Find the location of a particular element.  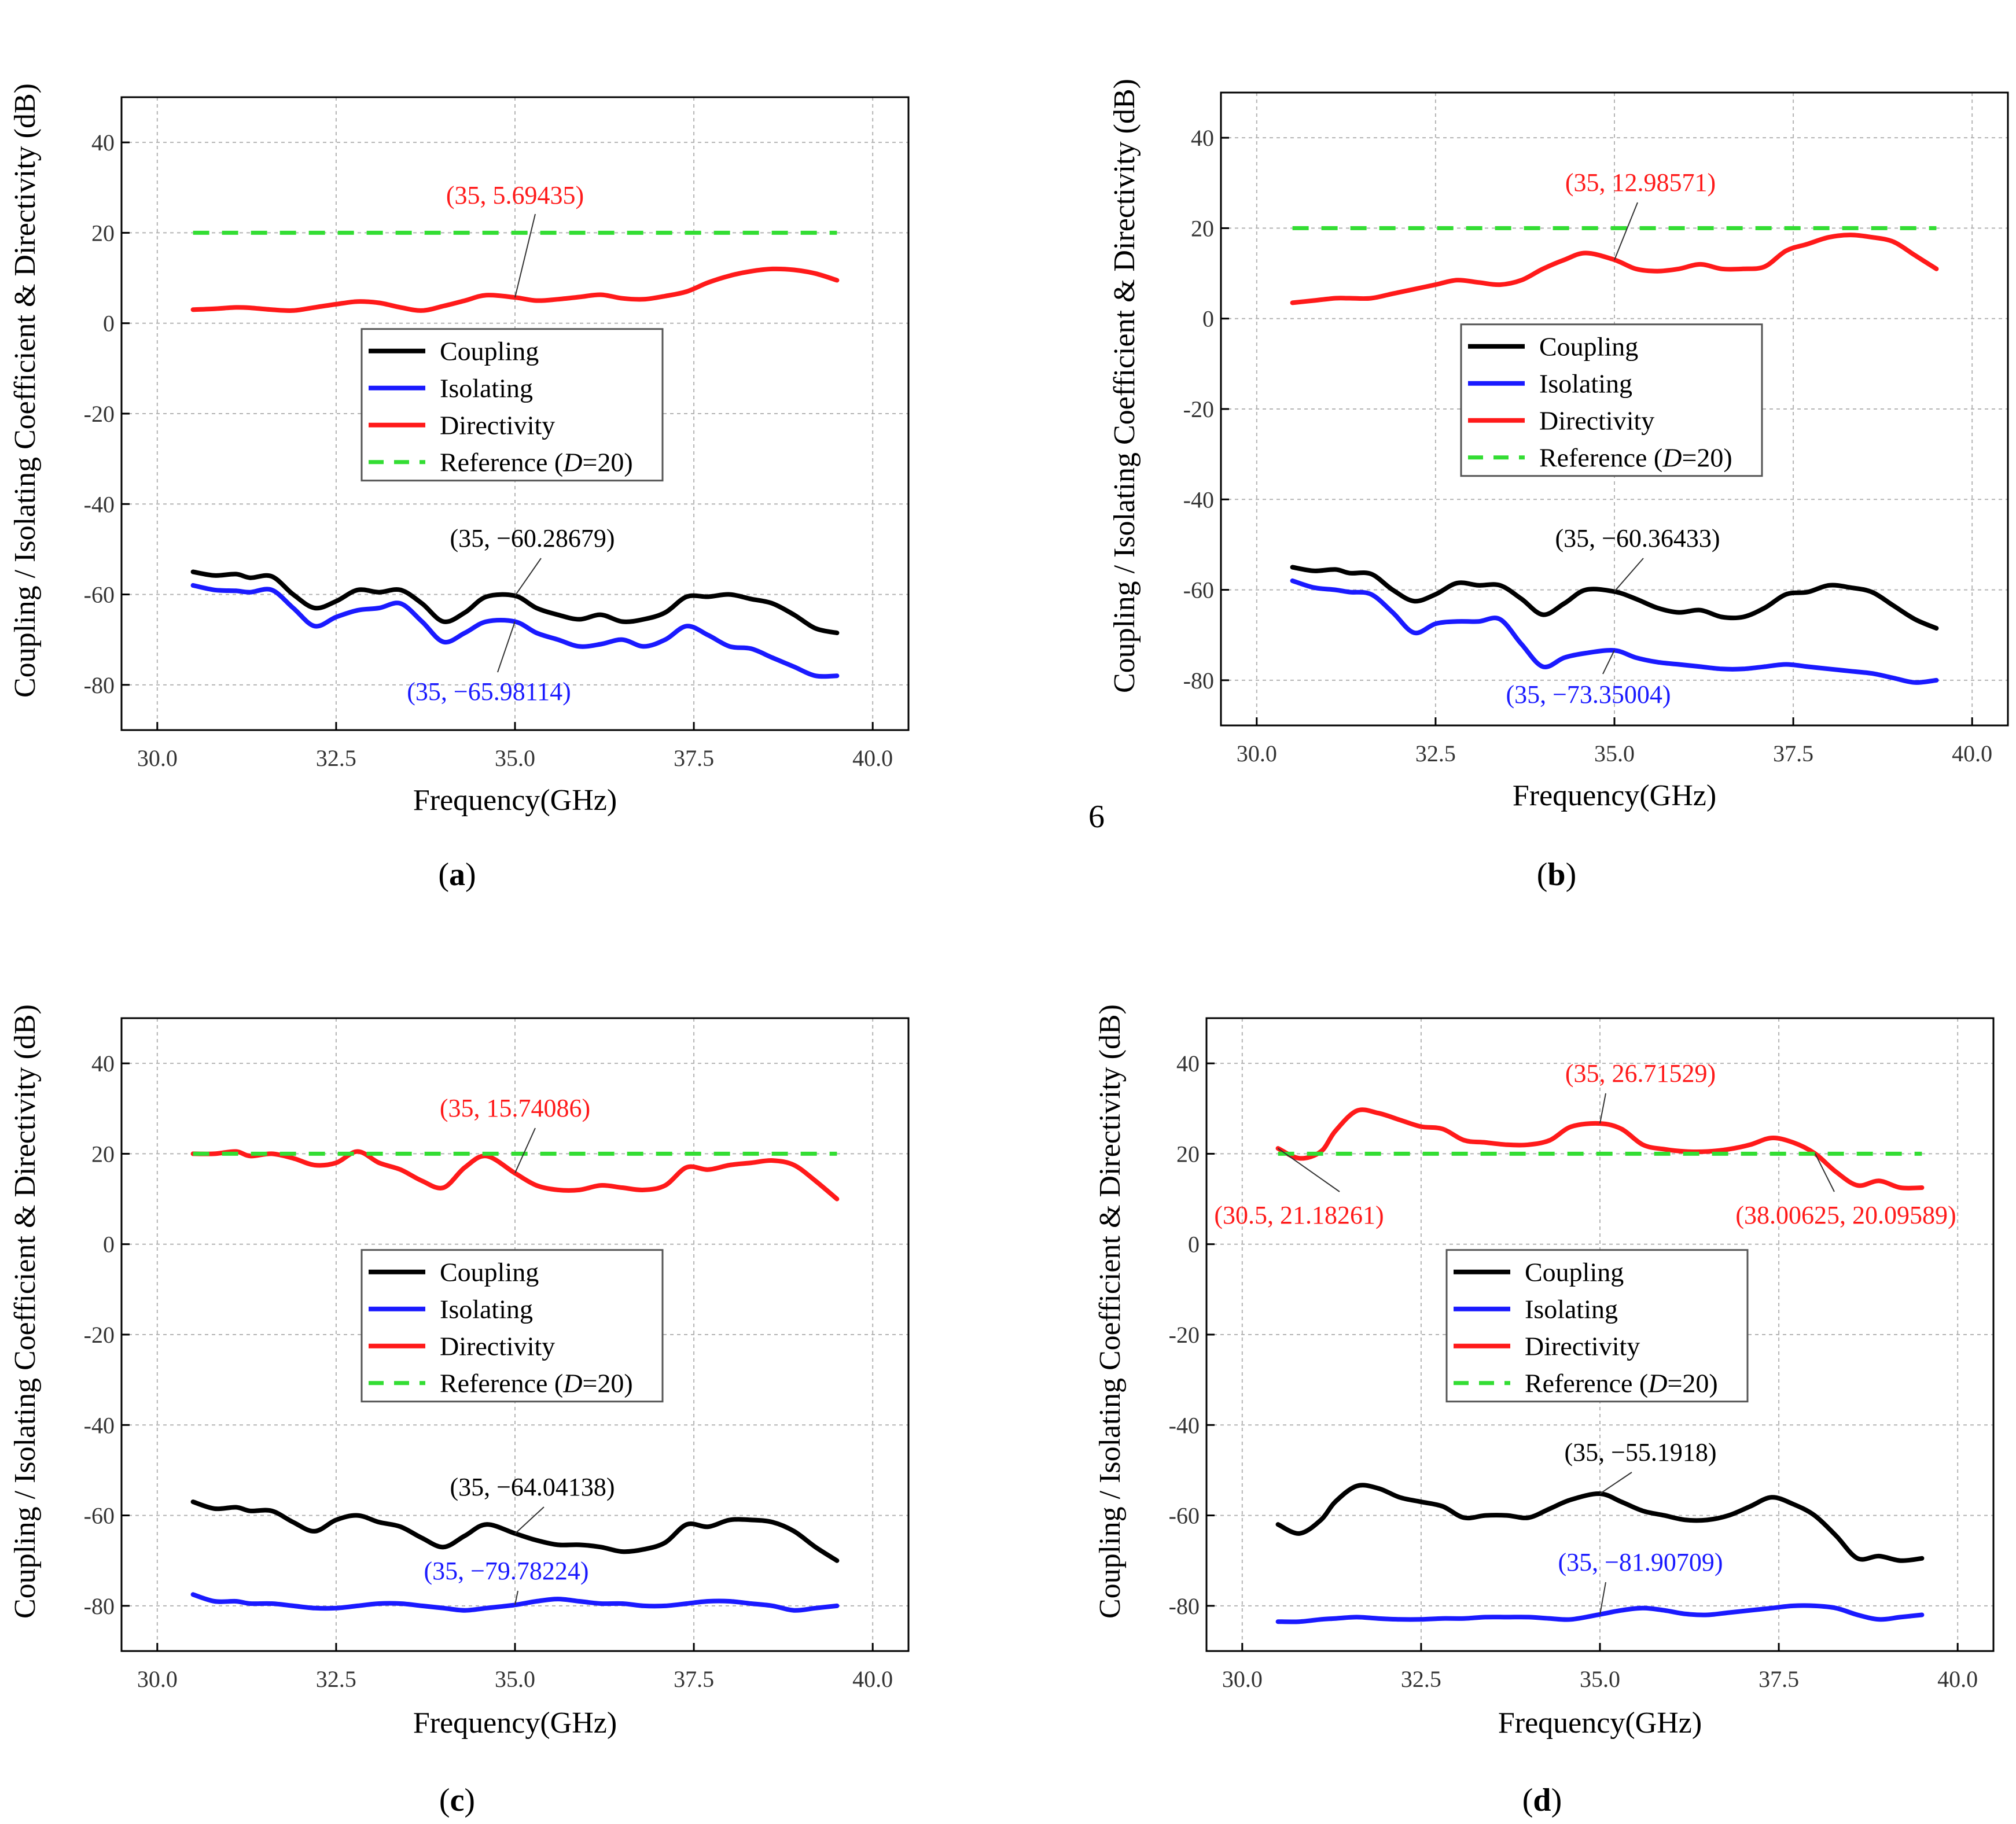

series-line-isolating is located at coordinates (515, 1602).